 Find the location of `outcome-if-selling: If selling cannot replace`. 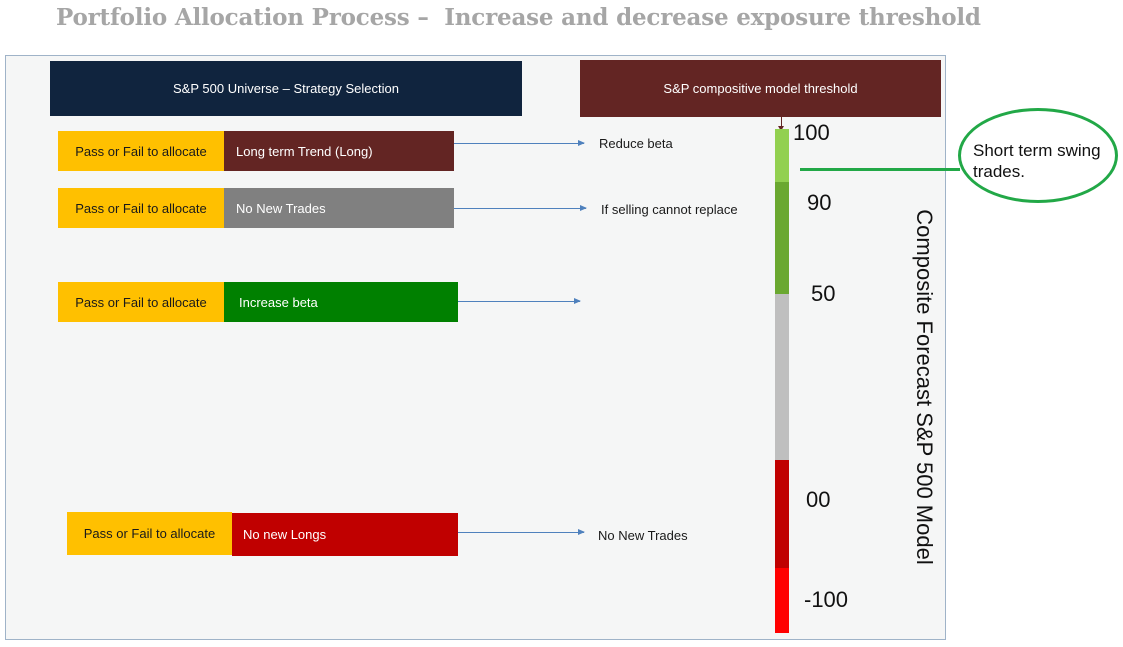

outcome-if-selling: If selling cannot replace is located at coordinates (669, 209).